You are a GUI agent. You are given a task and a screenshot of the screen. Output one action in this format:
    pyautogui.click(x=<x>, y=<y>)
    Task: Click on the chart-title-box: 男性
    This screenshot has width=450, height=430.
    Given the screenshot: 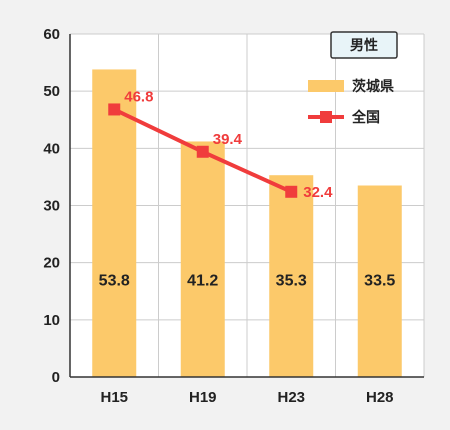 What is the action you would take?
    pyautogui.click(x=364, y=45)
    